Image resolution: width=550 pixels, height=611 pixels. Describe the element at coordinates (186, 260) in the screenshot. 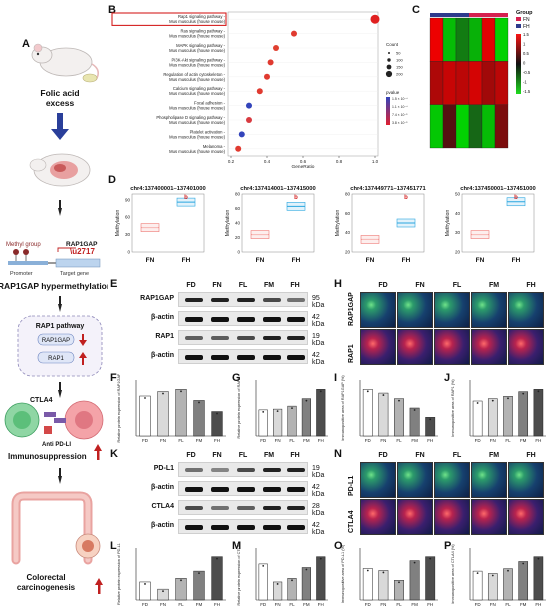

I see `x-group-label: FH` at that location.